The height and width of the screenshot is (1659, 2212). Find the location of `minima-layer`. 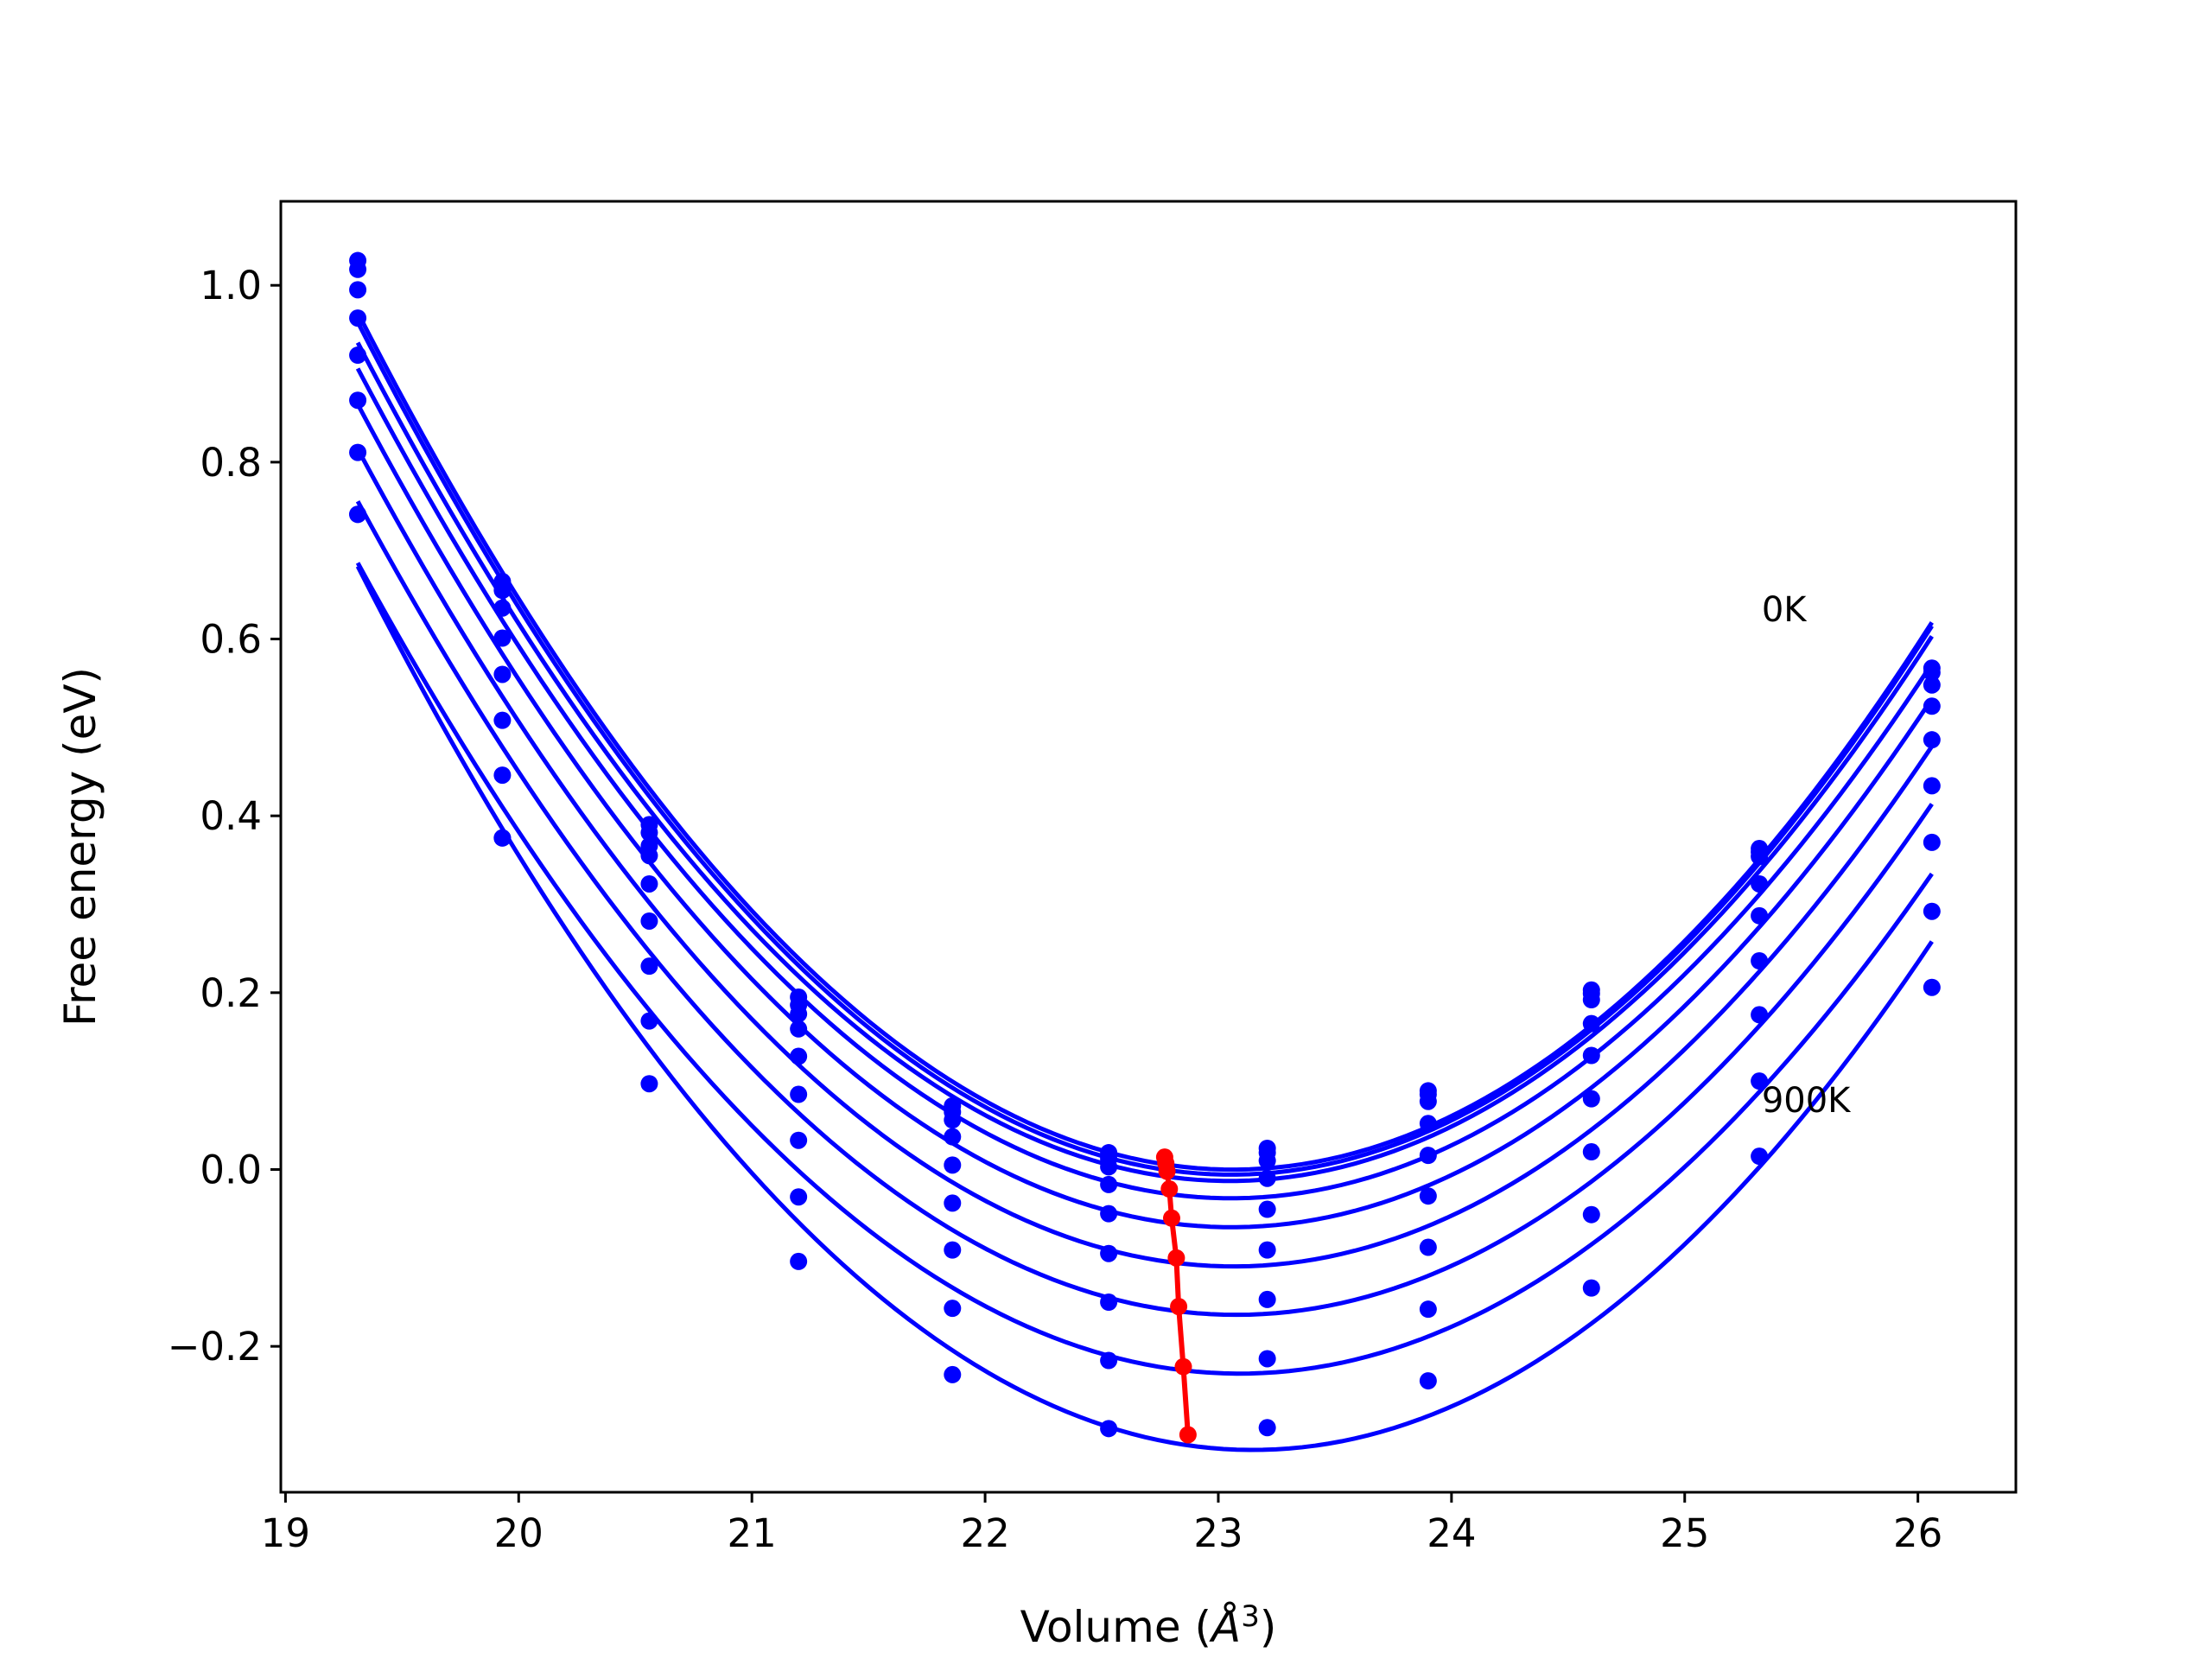

minima-layer is located at coordinates (1176, 1296).